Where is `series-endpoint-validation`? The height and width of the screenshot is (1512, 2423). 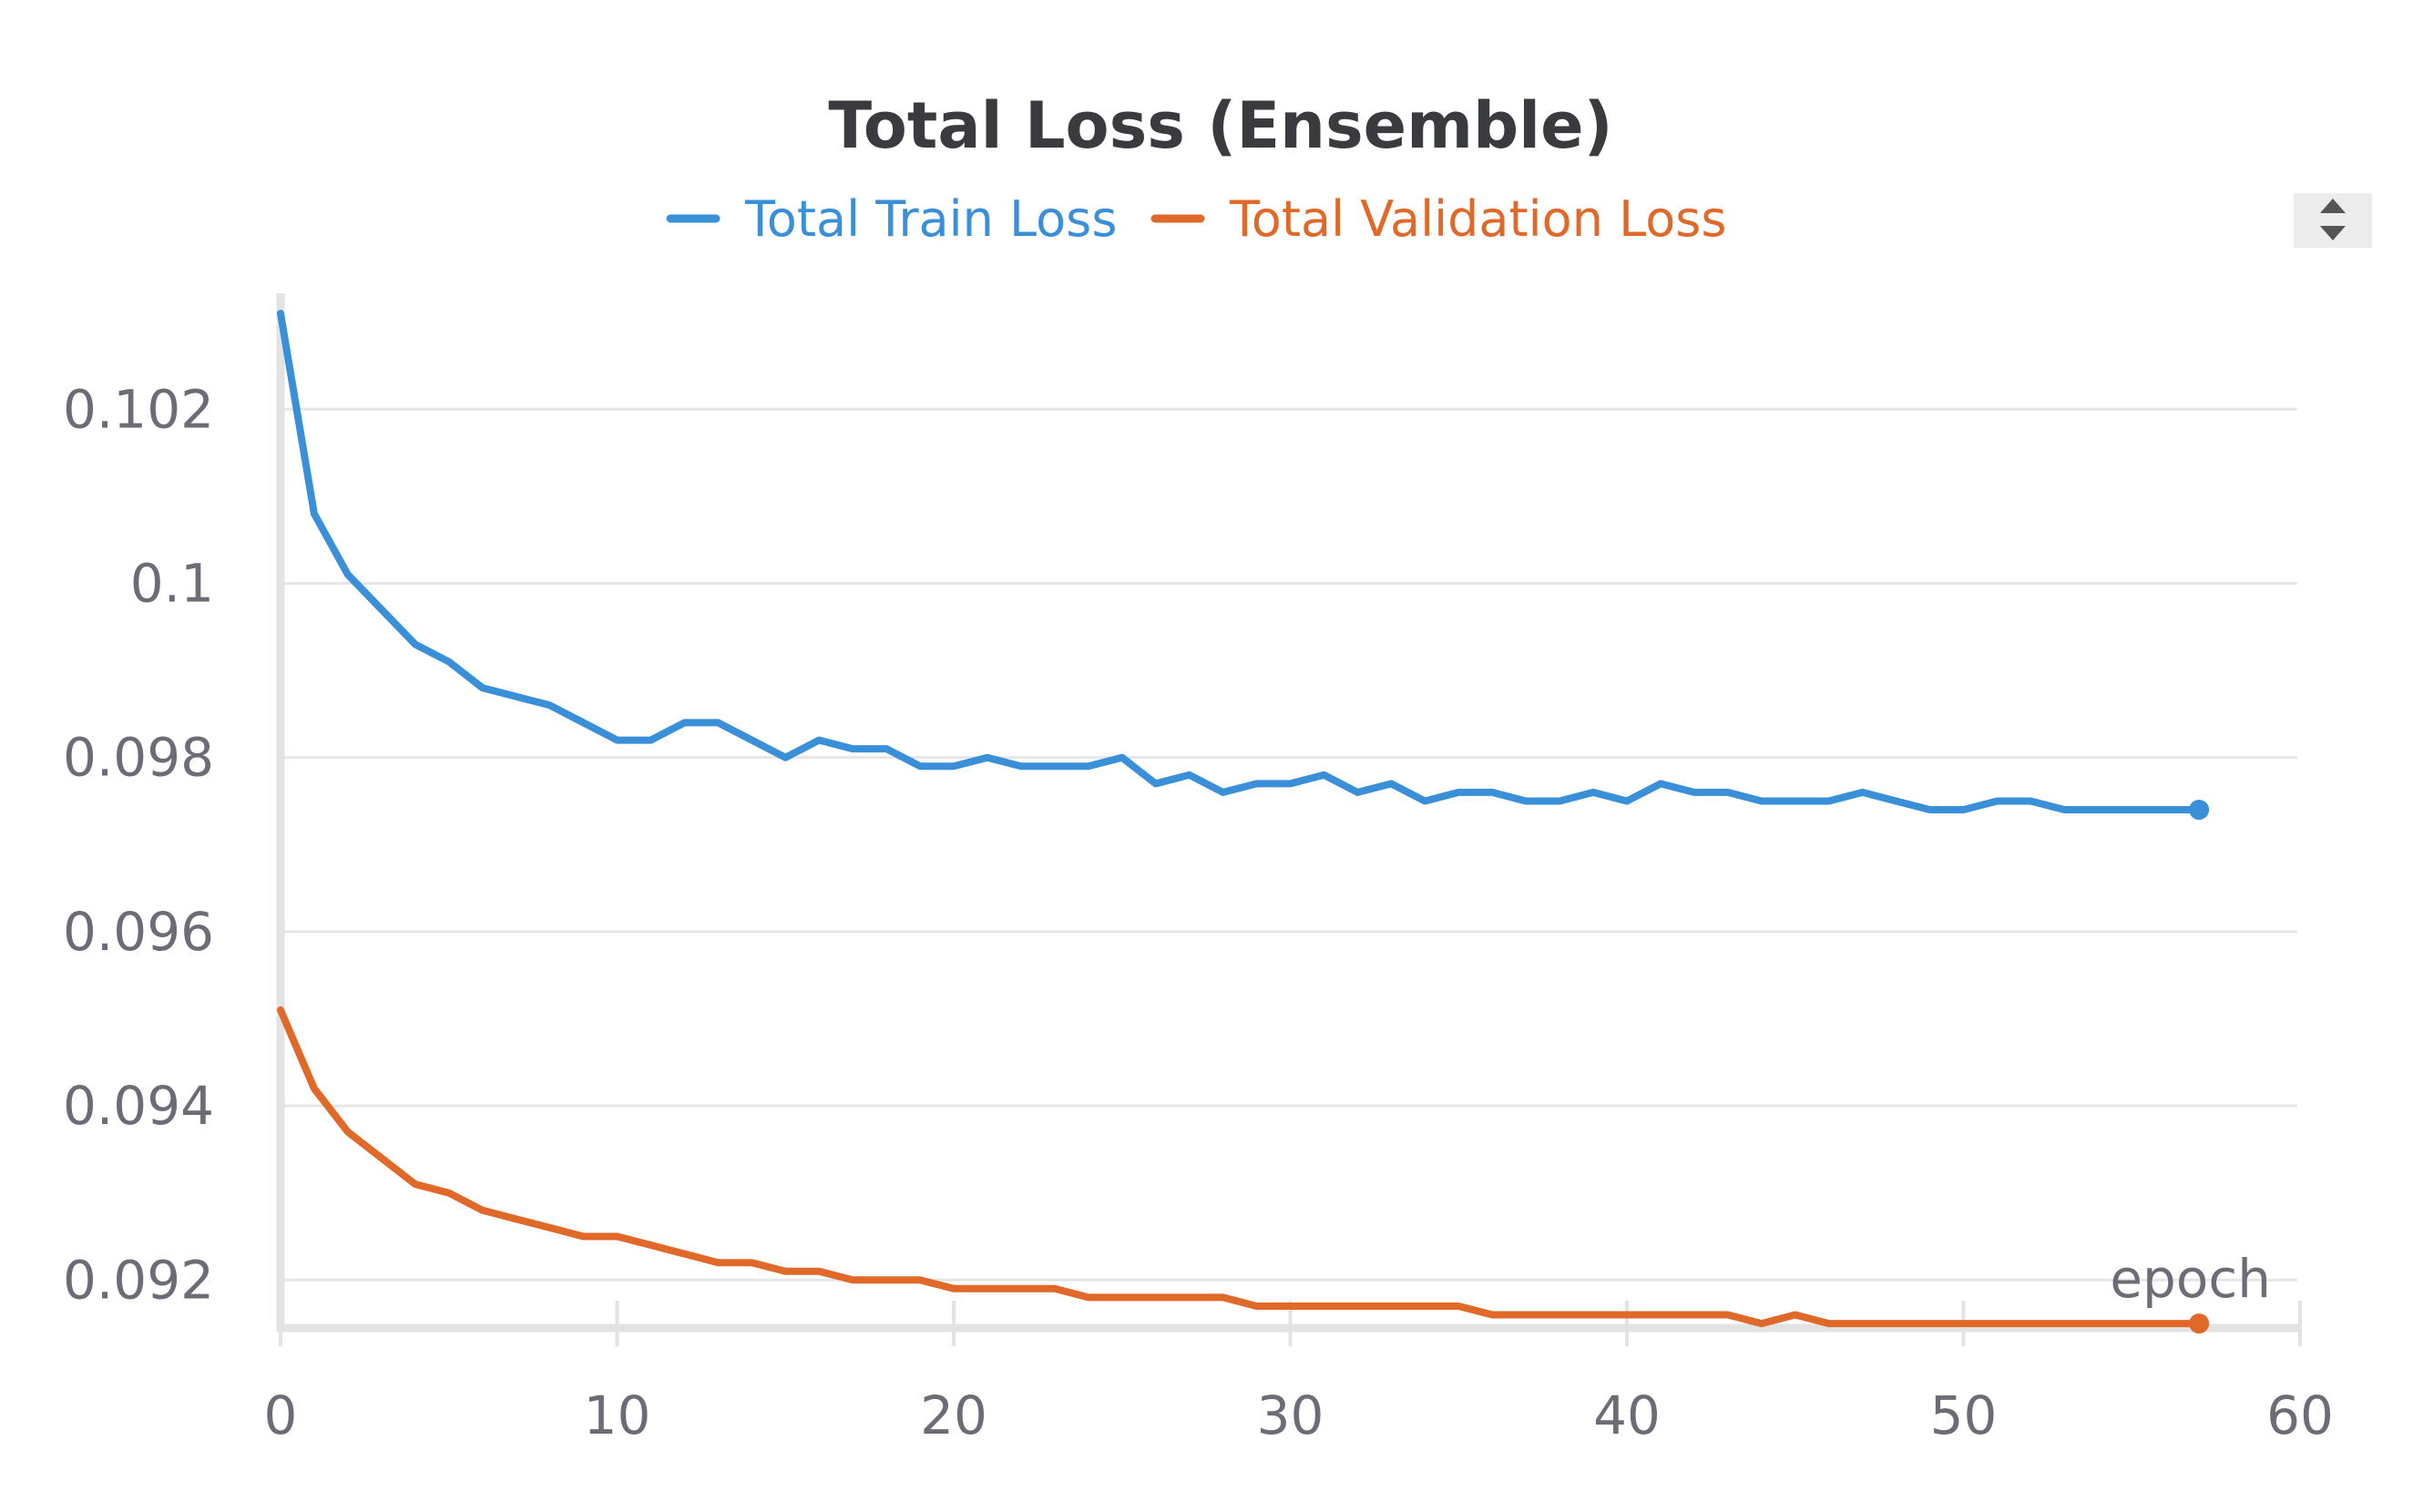 series-endpoint-validation is located at coordinates (2199, 1323).